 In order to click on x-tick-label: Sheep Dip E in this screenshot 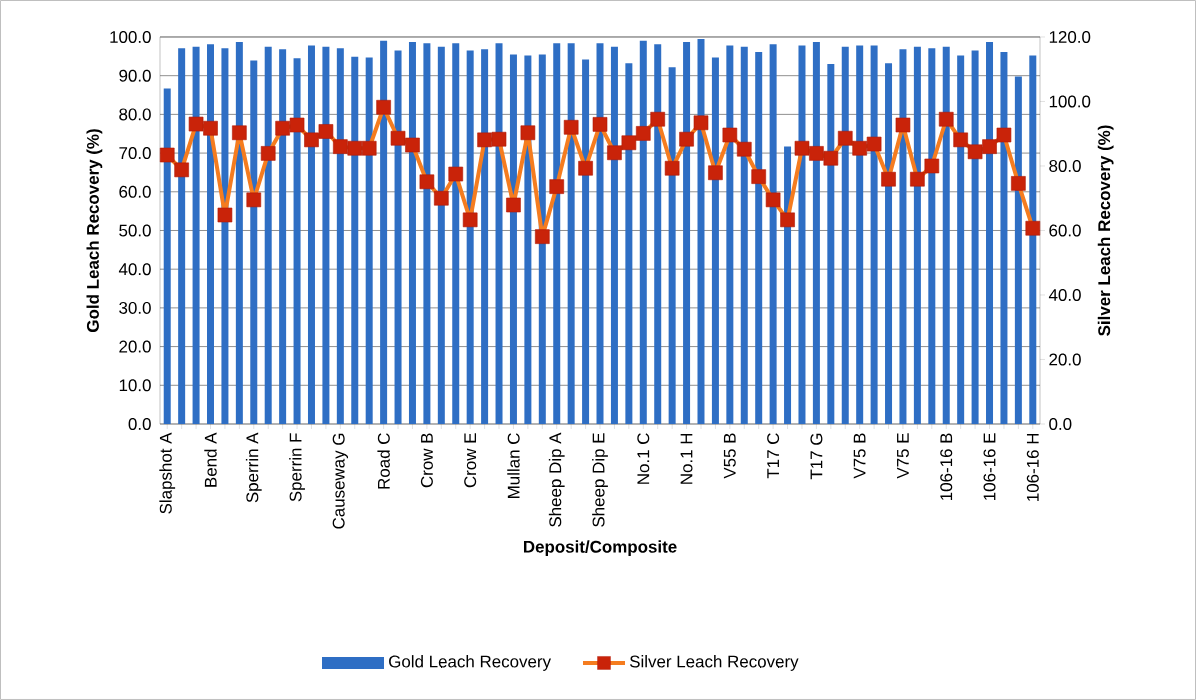, I will do `click(600, 480)`.